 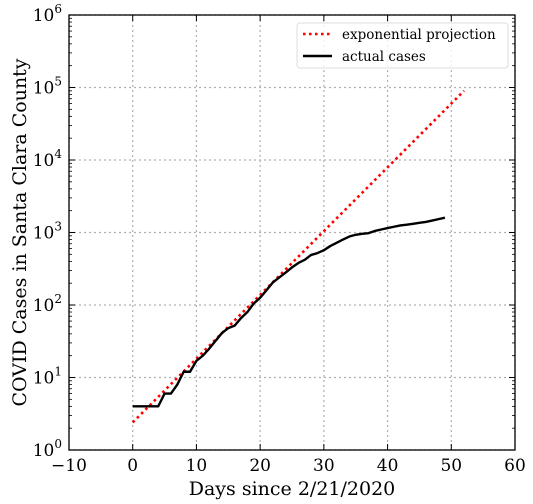 What do you see at coordinates (47, 449) in the screenshot?
I see `y-tick-label: 10⁰` at bounding box center [47, 449].